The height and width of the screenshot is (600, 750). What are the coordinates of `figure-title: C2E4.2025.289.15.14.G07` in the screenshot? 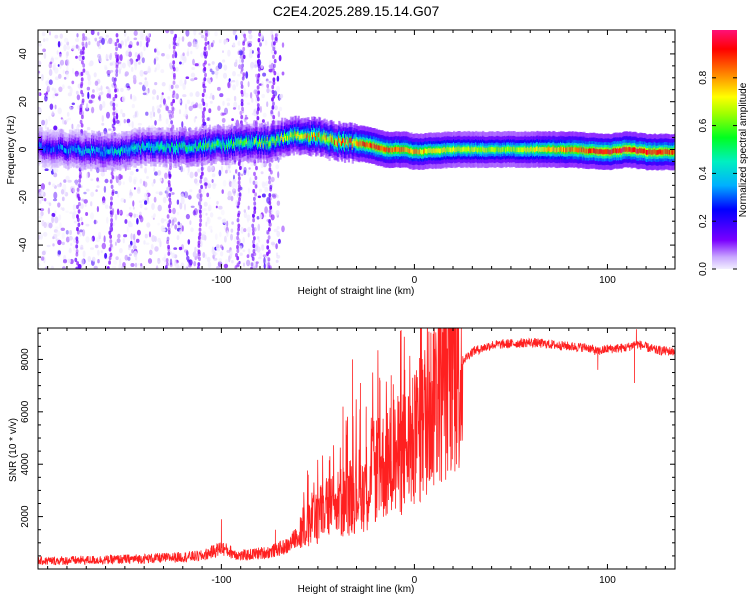 It's located at (356, 11).